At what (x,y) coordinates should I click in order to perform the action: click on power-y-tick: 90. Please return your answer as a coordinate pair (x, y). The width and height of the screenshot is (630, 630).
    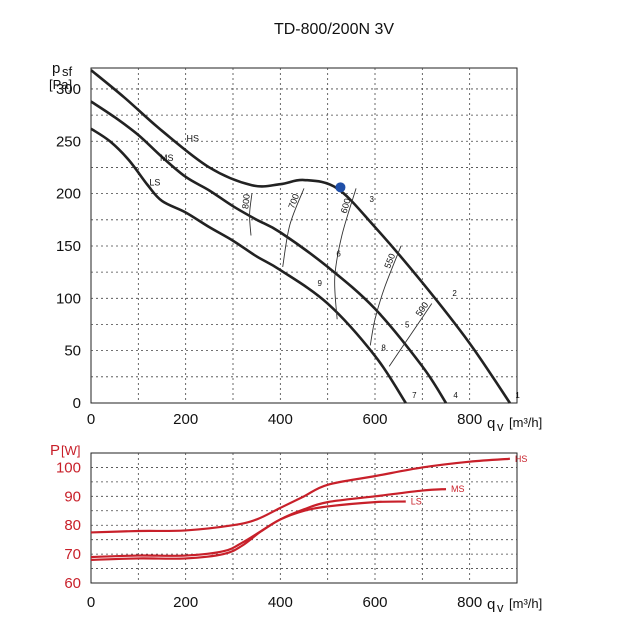
    Looking at the image, I should click on (72, 496).